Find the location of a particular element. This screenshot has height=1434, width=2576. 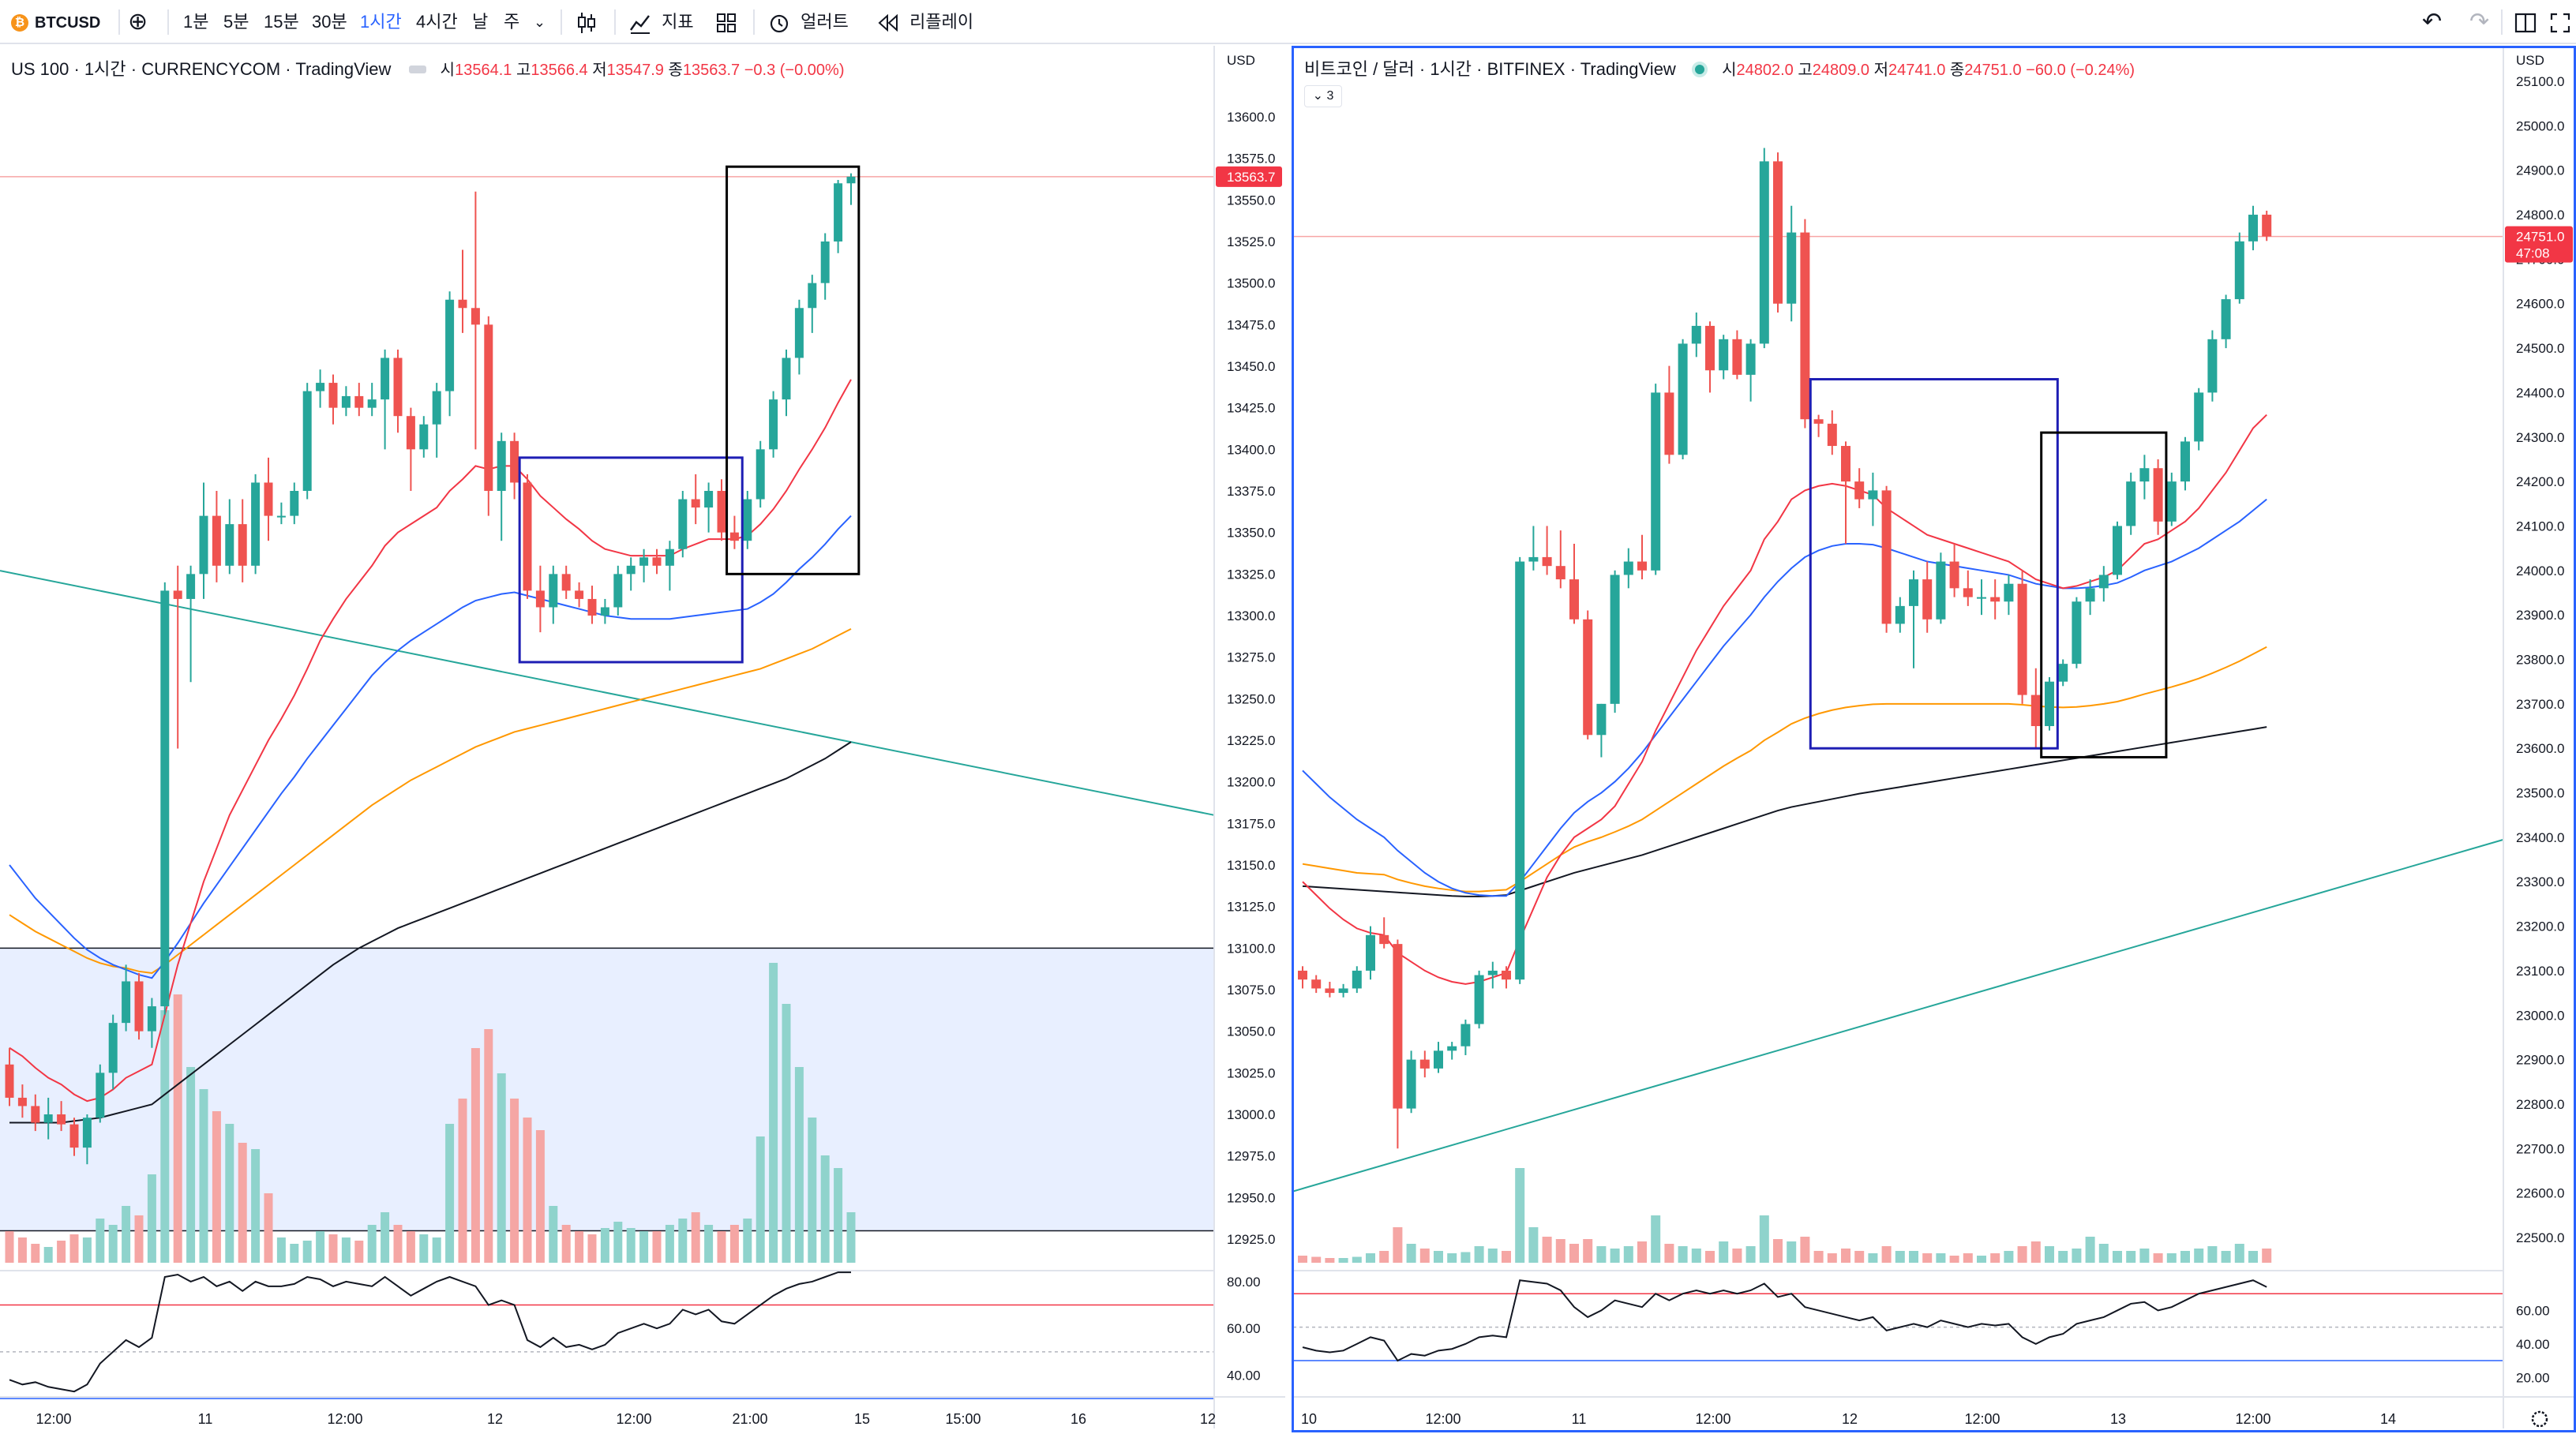

price-tick: 13275.0 is located at coordinates (1251, 657).